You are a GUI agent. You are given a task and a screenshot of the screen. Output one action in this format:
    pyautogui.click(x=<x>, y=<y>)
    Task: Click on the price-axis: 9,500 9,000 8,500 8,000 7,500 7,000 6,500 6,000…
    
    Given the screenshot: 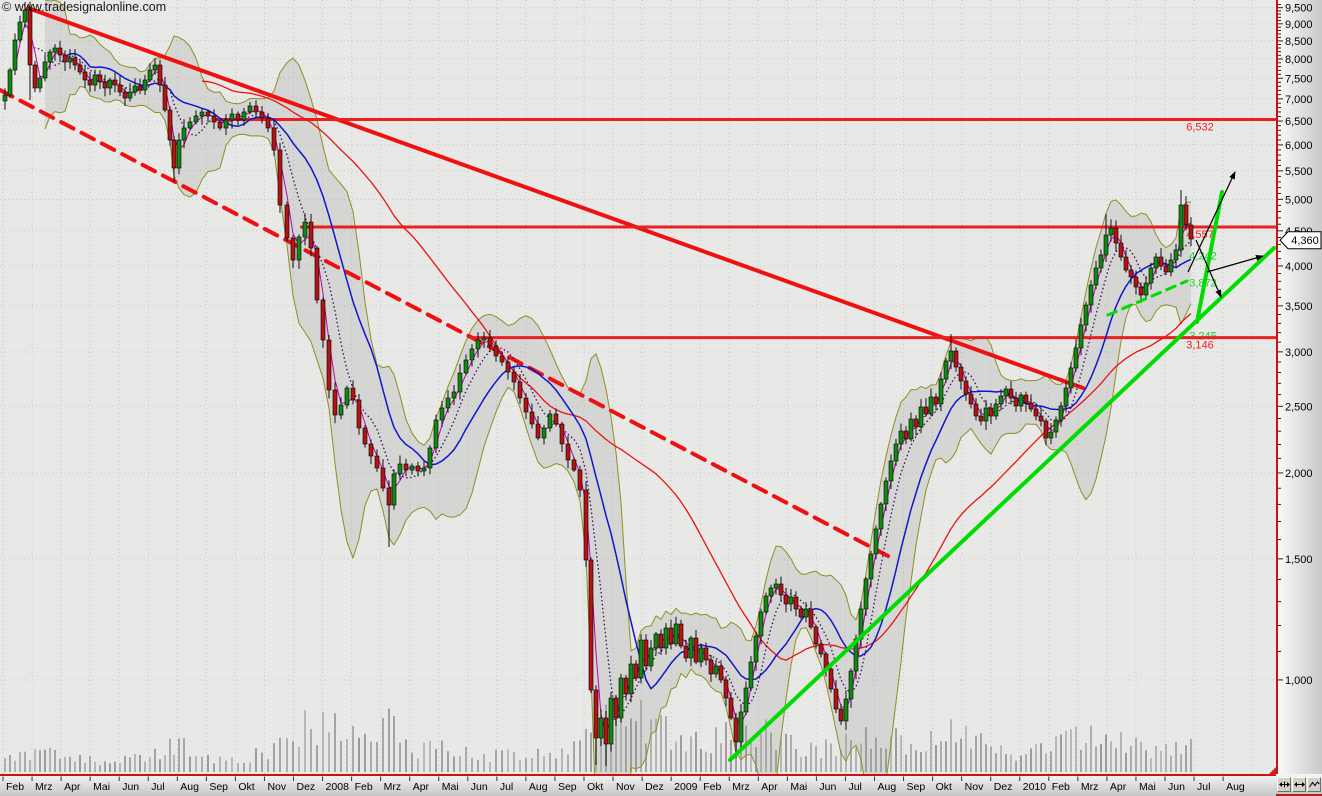 What is the action you would take?
    pyautogui.click(x=1299, y=387)
    